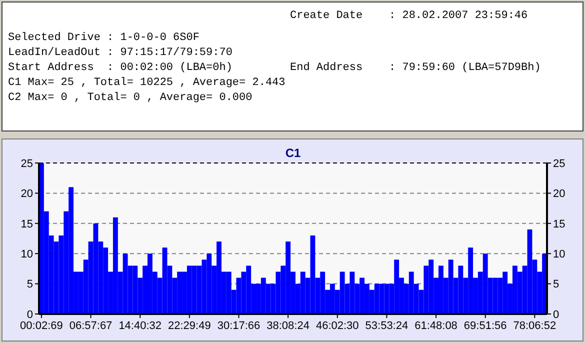 This screenshot has height=343, width=585. What do you see at coordinates (559, 194) in the screenshot?
I see `y2-tick-label: 20` at bounding box center [559, 194].